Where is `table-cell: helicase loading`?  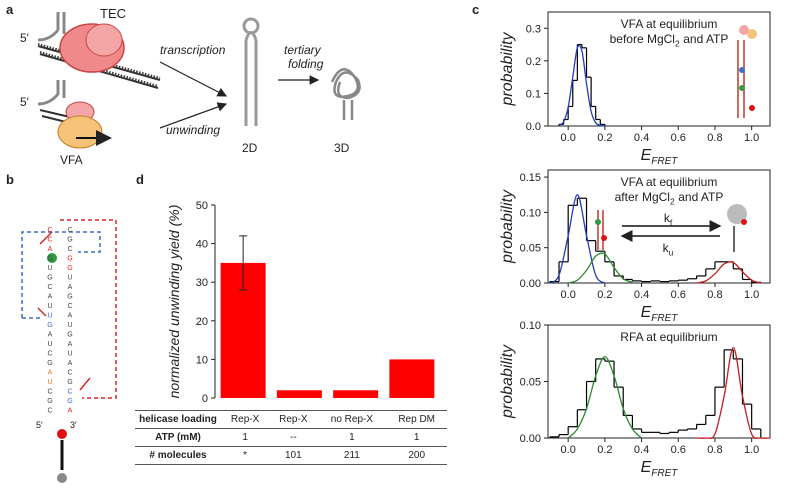
table-cell: helicase loading is located at coordinates (178, 419).